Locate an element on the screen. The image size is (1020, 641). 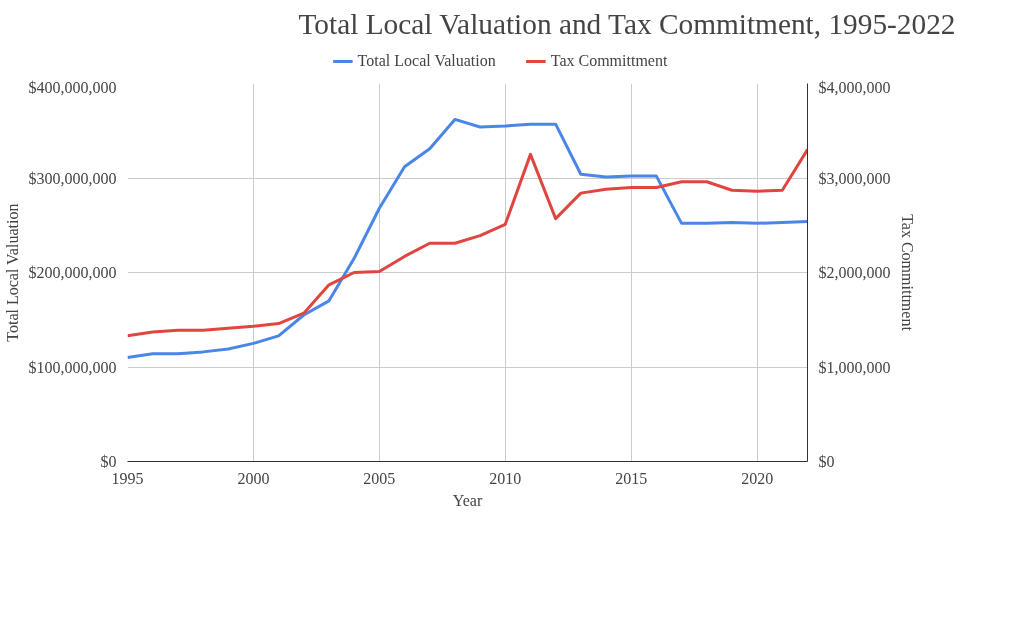
y2-tick-label: $3,000,000 is located at coordinates (854, 178).